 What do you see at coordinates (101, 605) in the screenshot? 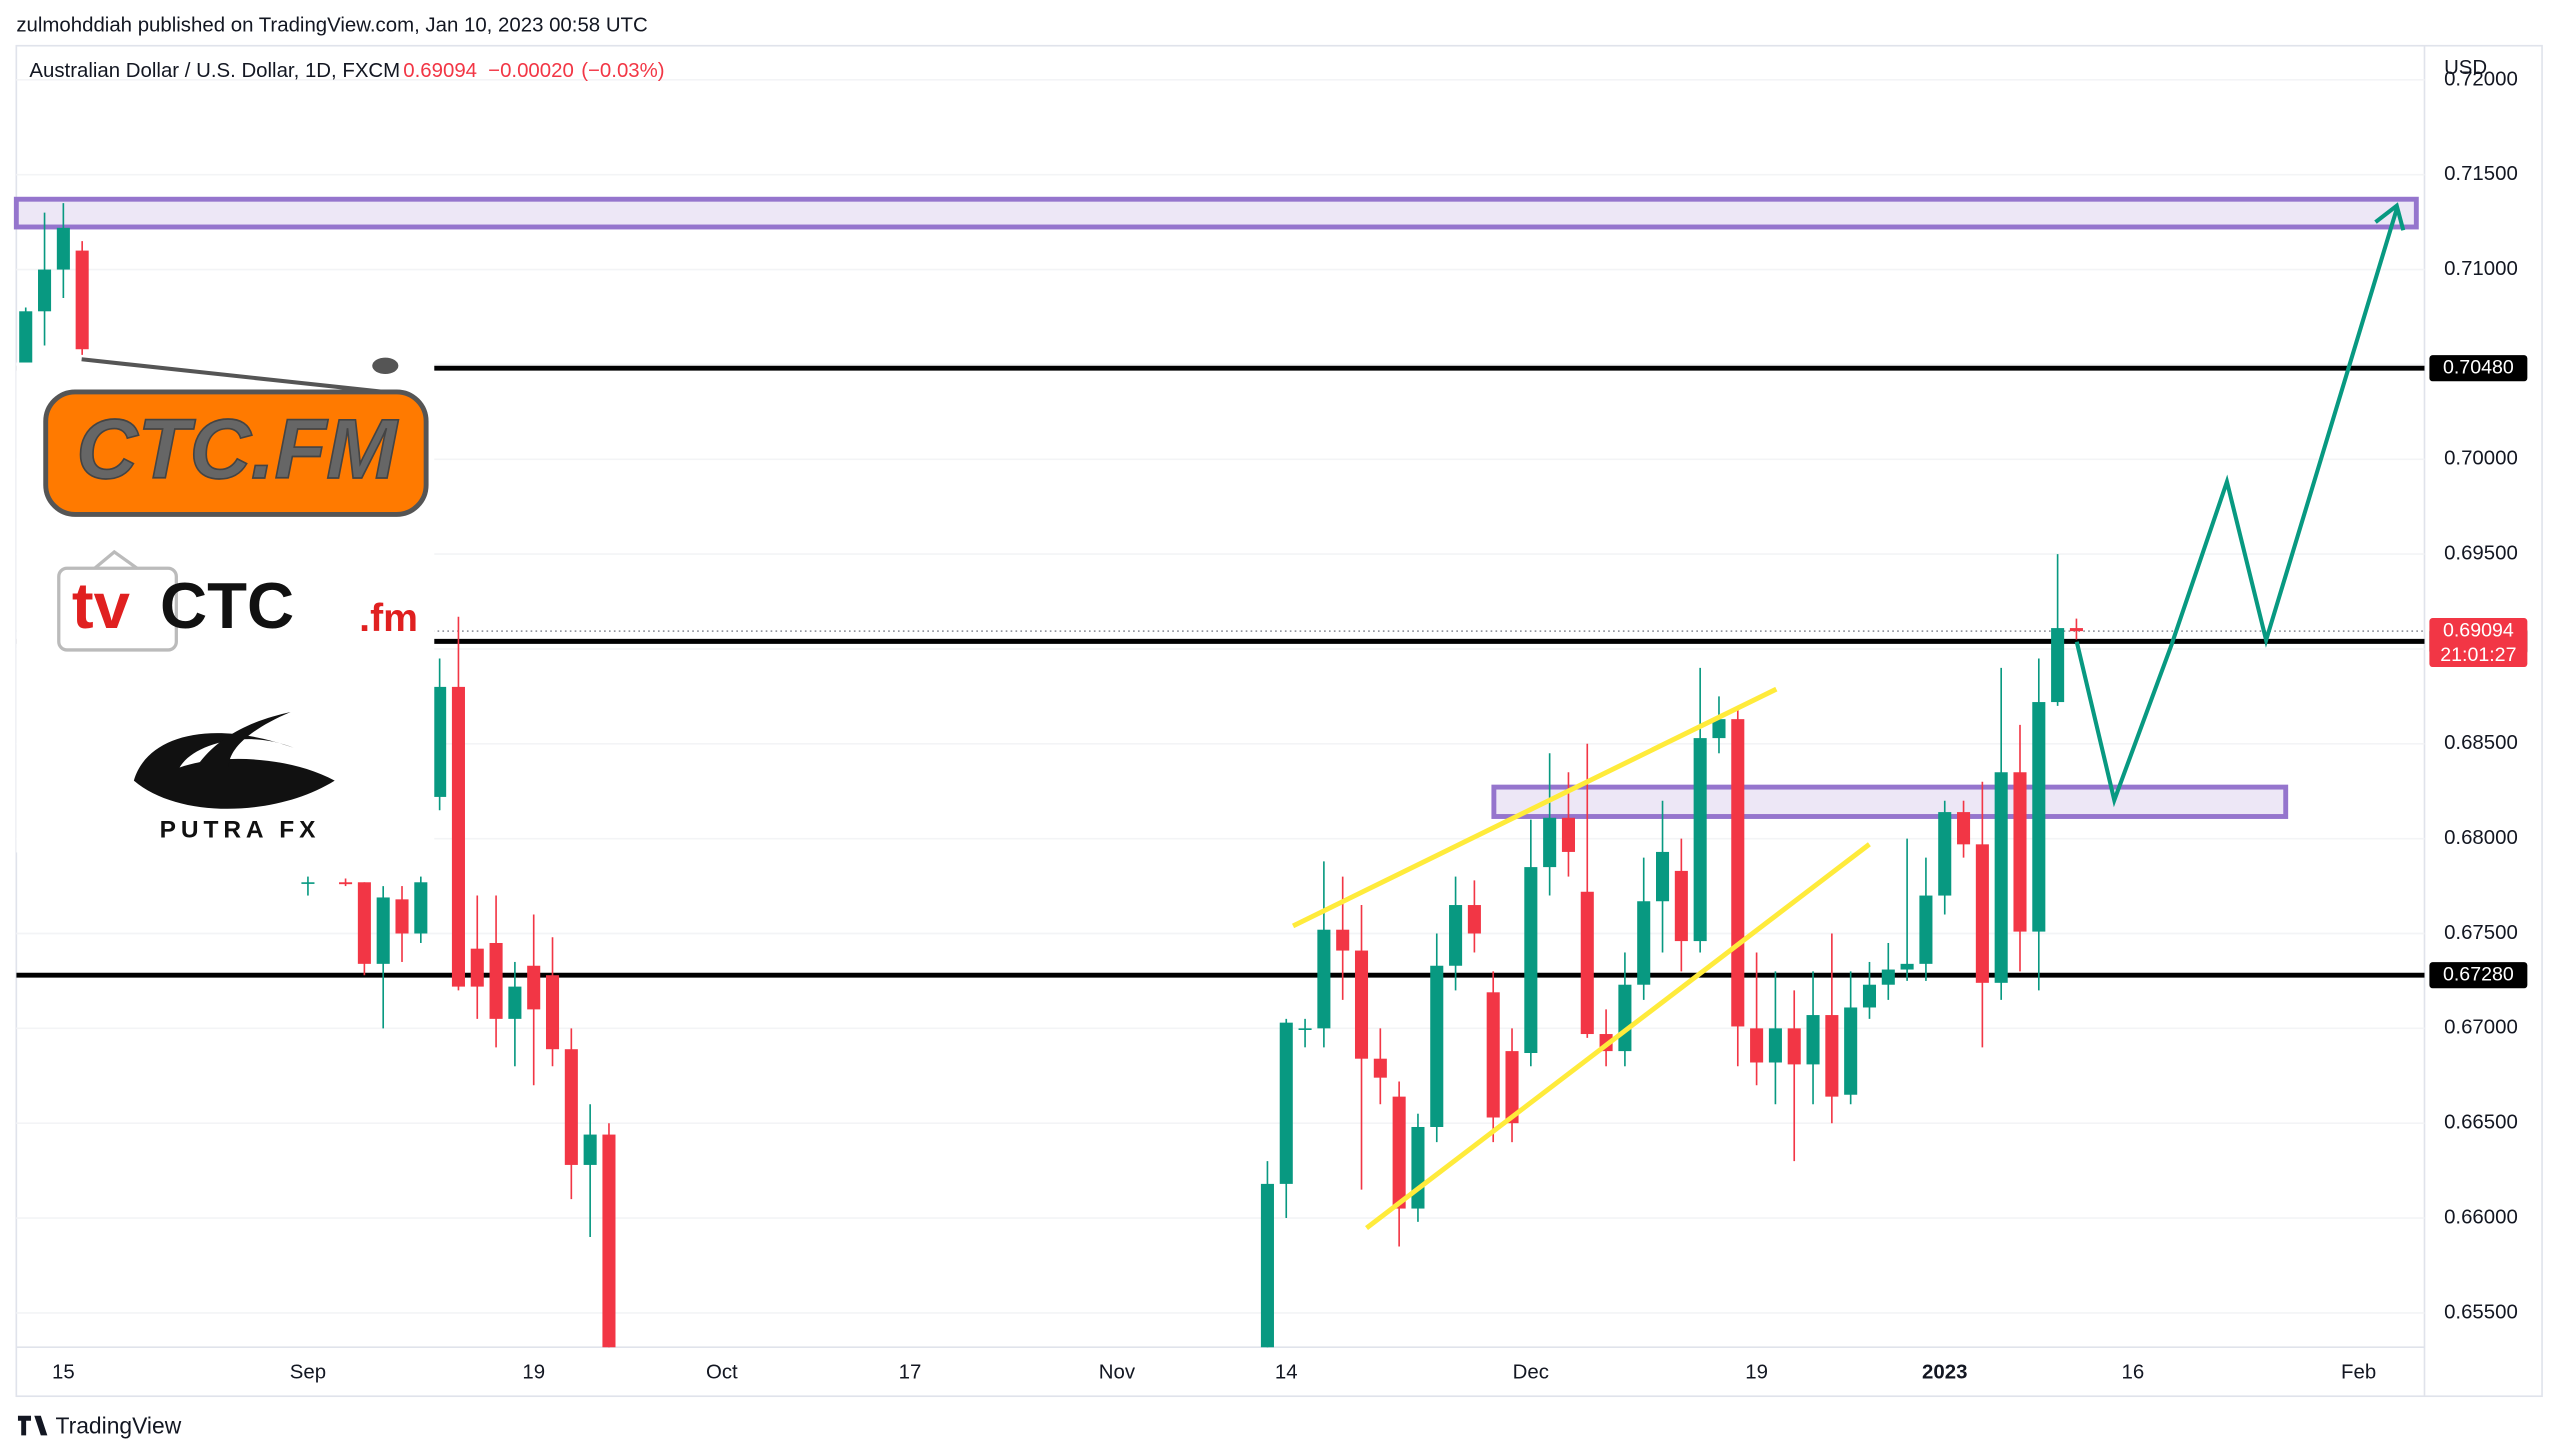
I see `tv-prefix: tv` at bounding box center [101, 605].